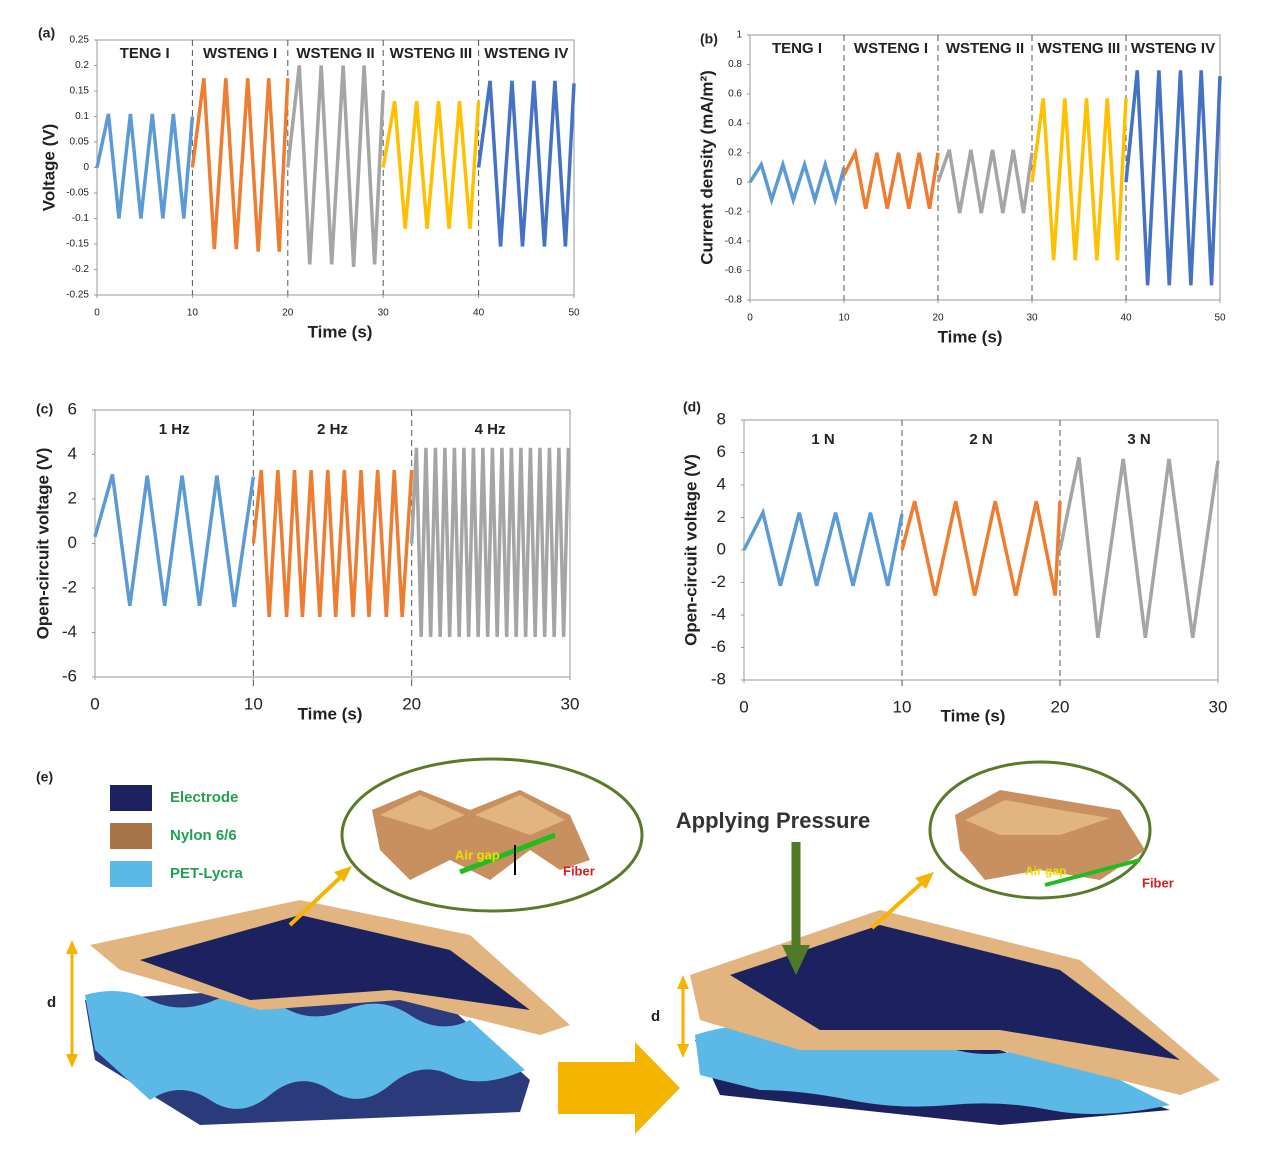 This screenshot has width=1267, height=1167. I want to click on panel-label: (d), so click(692, 407).